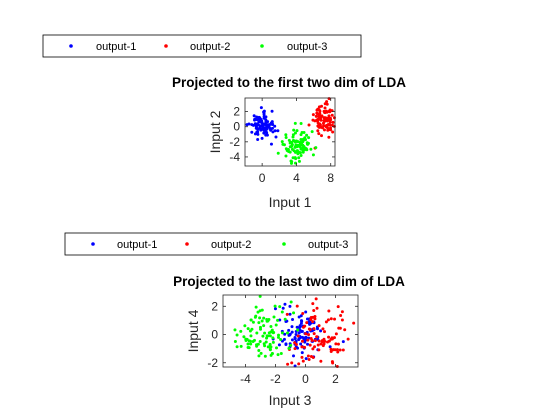 The image size is (560, 420). I want to click on y-tick-label: 2, so click(236, 112).